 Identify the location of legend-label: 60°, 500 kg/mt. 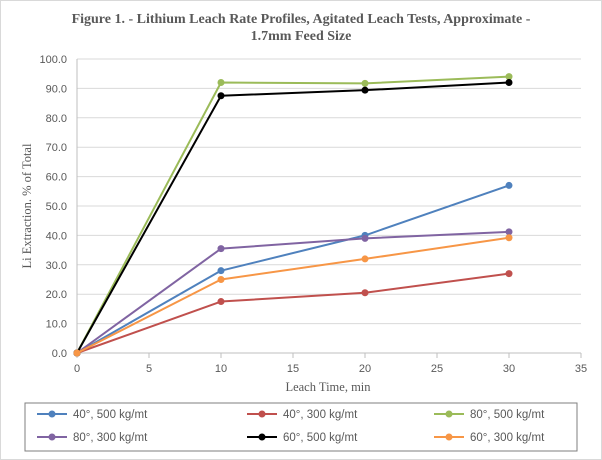
(320, 438).